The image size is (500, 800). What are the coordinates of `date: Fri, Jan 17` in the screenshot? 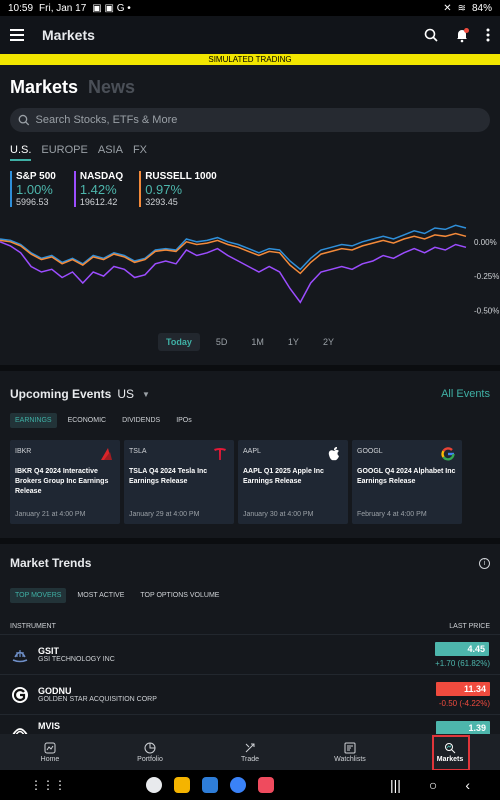 It's located at (63, 8).